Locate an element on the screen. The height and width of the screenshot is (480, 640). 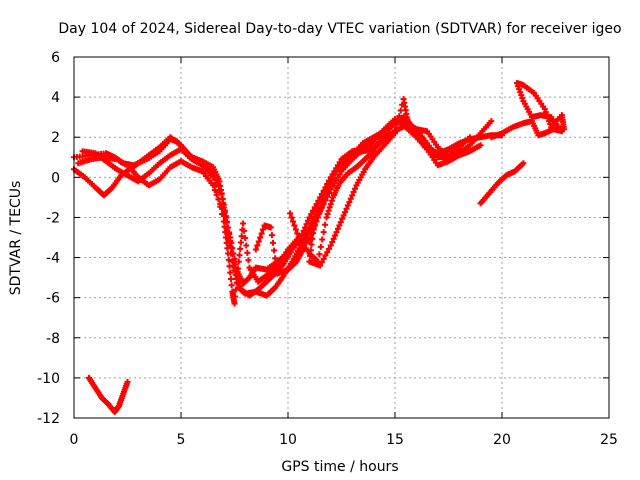
x-tick-label: 15 is located at coordinates (395, 440).